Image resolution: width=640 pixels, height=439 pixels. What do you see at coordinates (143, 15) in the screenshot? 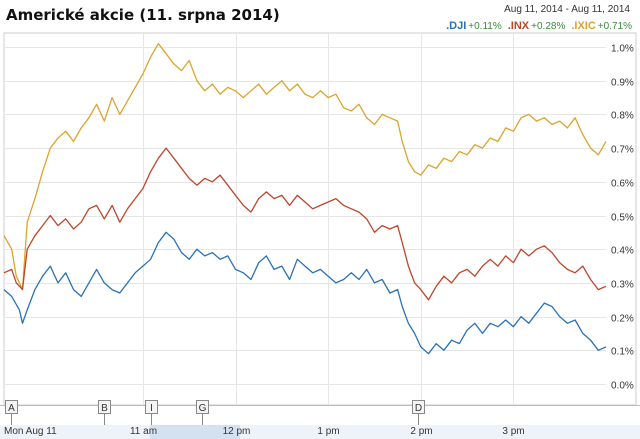
I see `chart-title: Americké akcie (11. srpna 2014)` at bounding box center [143, 15].